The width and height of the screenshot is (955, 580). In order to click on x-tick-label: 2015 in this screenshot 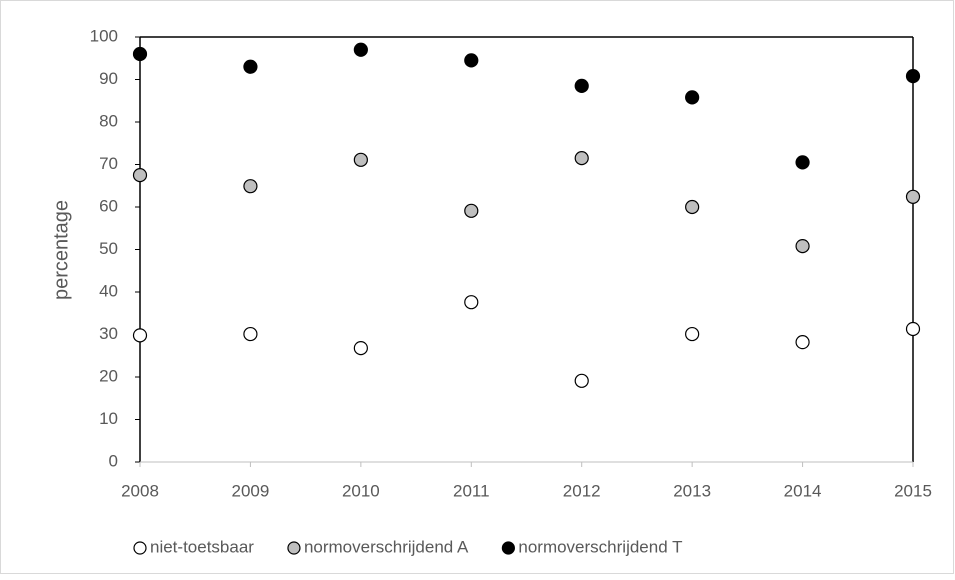, I will do `click(913, 490)`.